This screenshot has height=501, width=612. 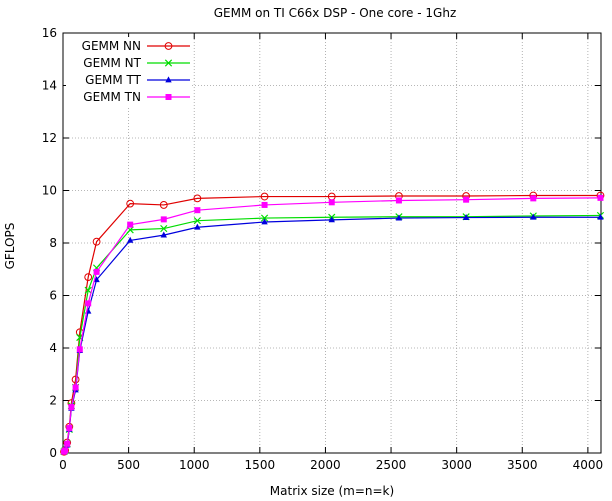 I want to click on x-tick-label: 1500, so click(x=260, y=465).